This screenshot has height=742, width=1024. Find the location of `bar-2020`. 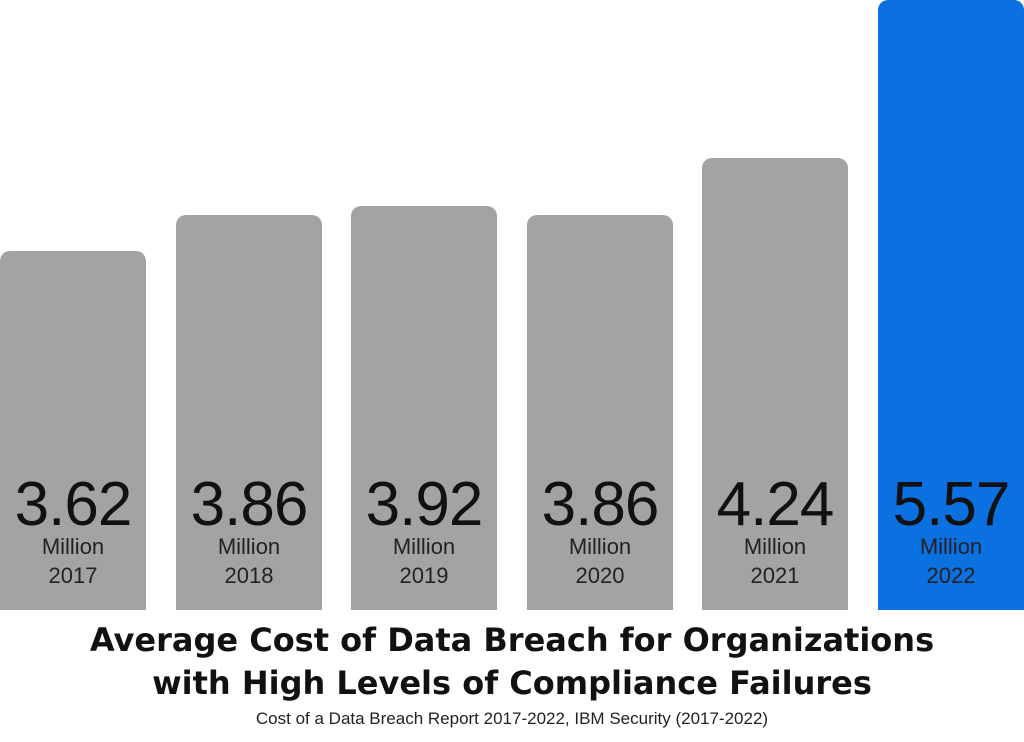

bar-2020 is located at coordinates (600, 412).